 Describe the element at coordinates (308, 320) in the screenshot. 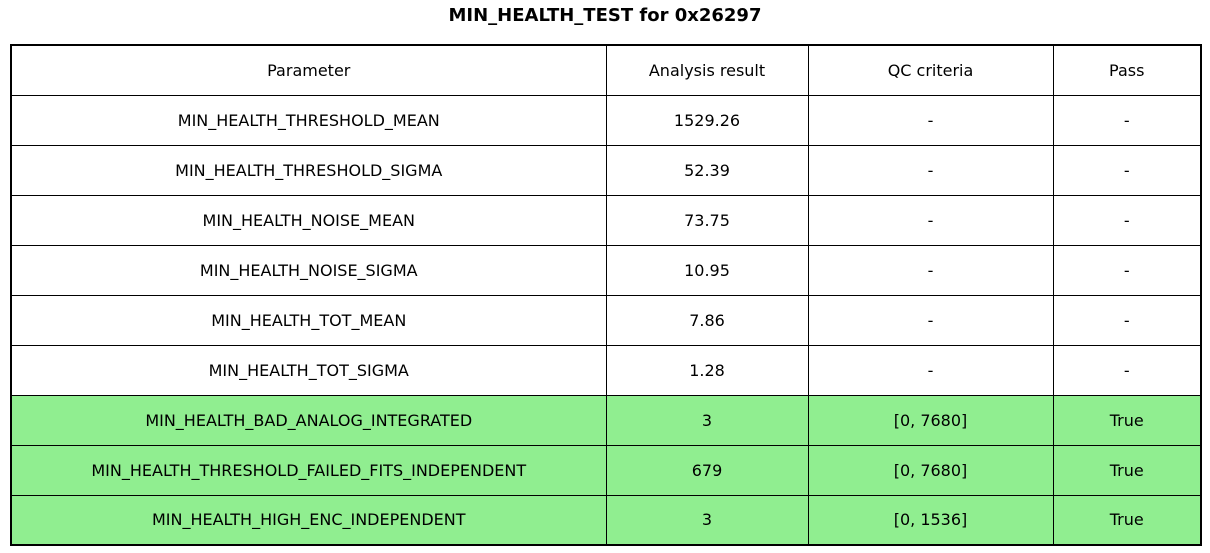

I see `parameter-cell: MIN_HEALTH_TOT_MEAN` at that location.